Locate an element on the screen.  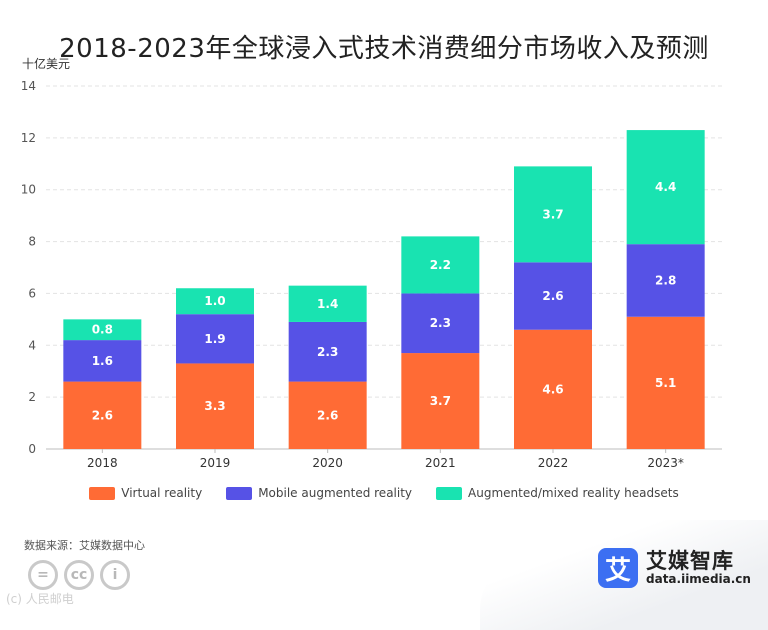
data-label: 1.9 is located at coordinates (214, 339).